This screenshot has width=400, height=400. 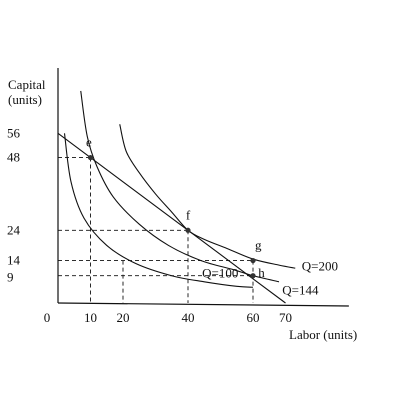 What do you see at coordinates (188, 230) in the screenshot?
I see `point-f` at bounding box center [188, 230].